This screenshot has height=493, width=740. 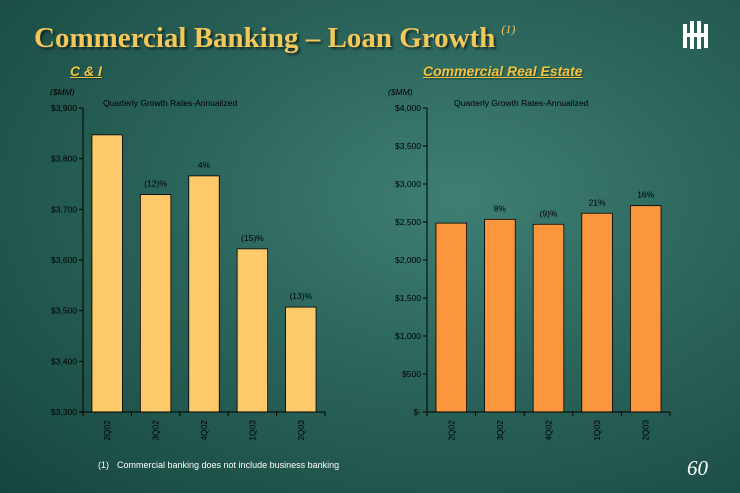 What do you see at coordinates (204, 165) in the screenshot?
I see `ci-growth-label-4Q02: 4%` at bounding box center [204, 165].